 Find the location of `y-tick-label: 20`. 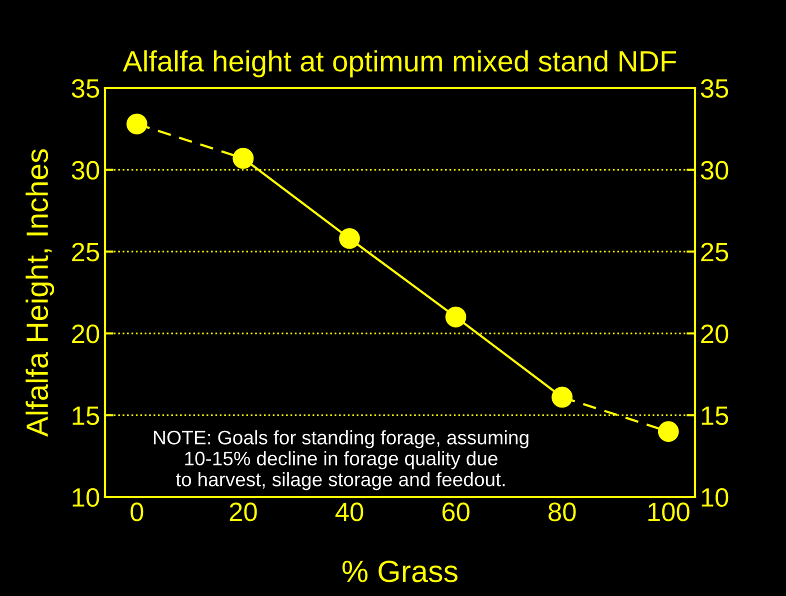

y-tick-label: 20 is located at coordinates (86, 334).